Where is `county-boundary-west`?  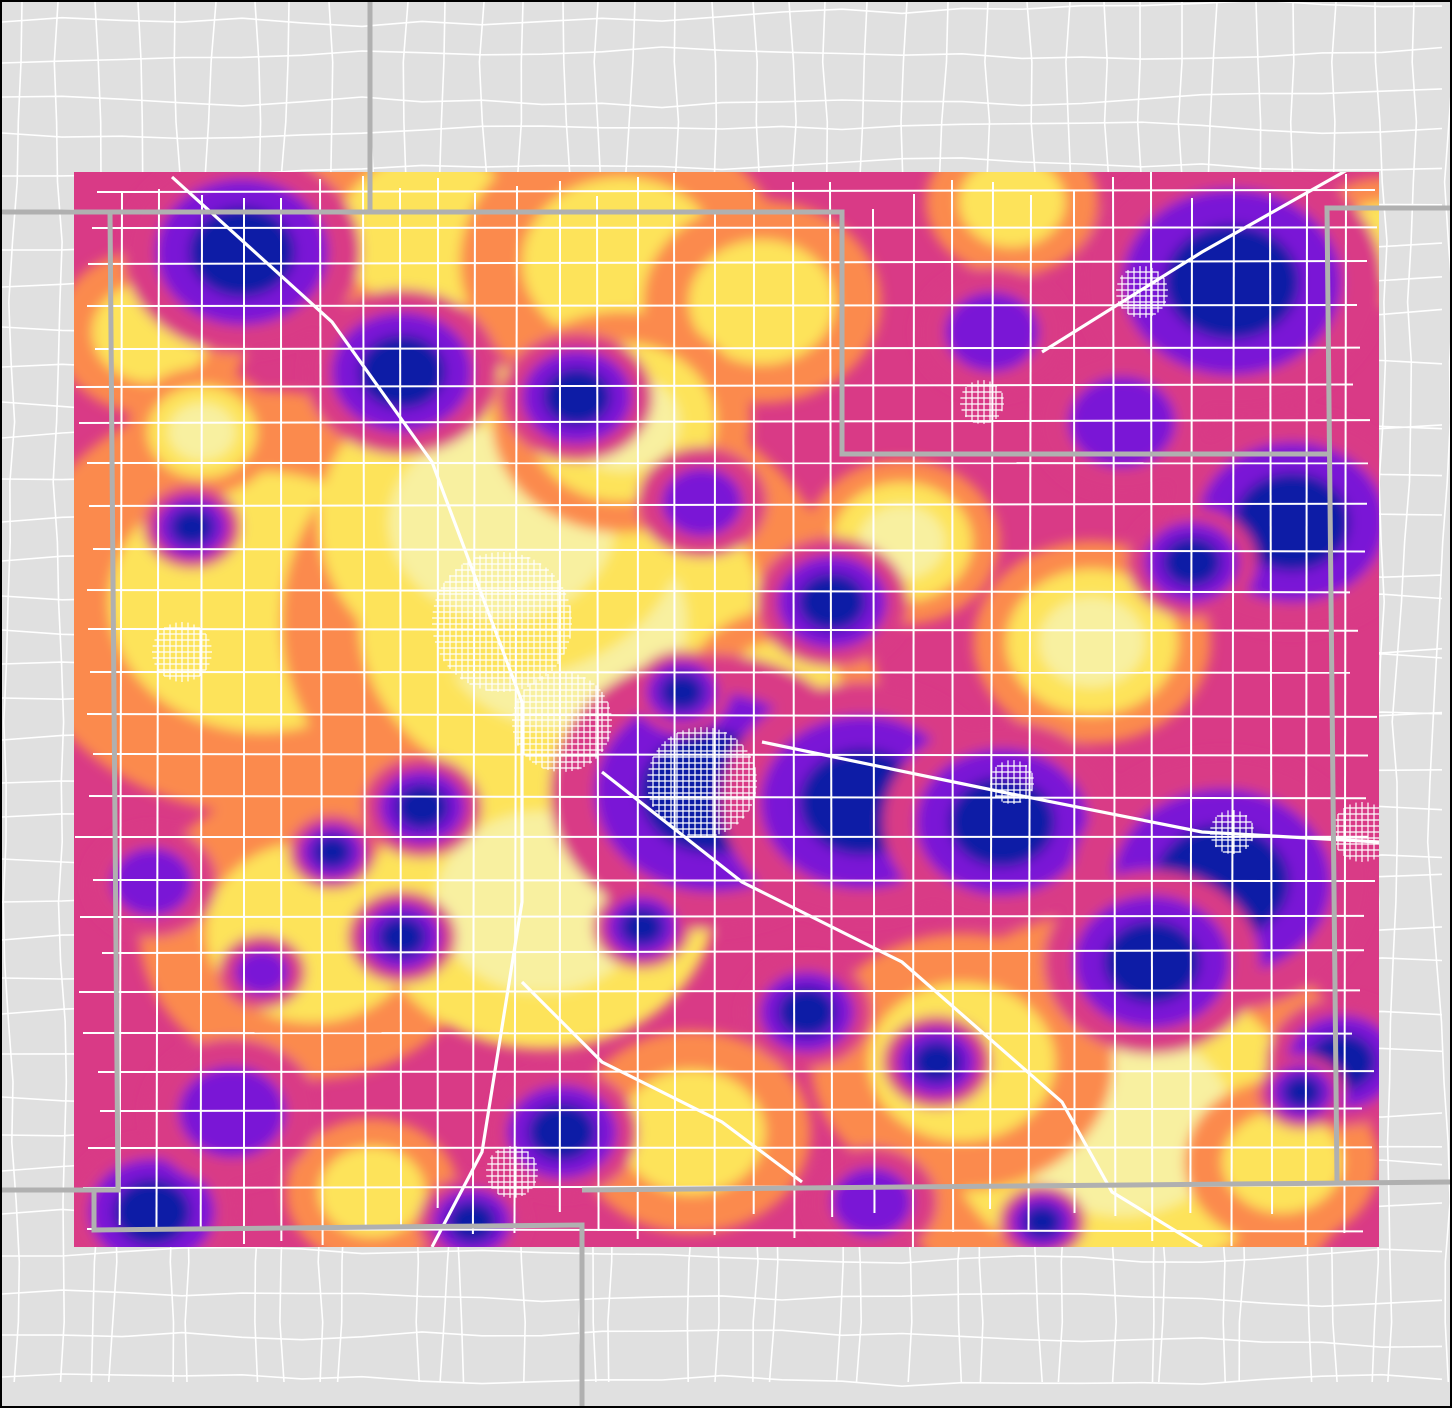 county-boundary-west is located at coordinates (61, 702).